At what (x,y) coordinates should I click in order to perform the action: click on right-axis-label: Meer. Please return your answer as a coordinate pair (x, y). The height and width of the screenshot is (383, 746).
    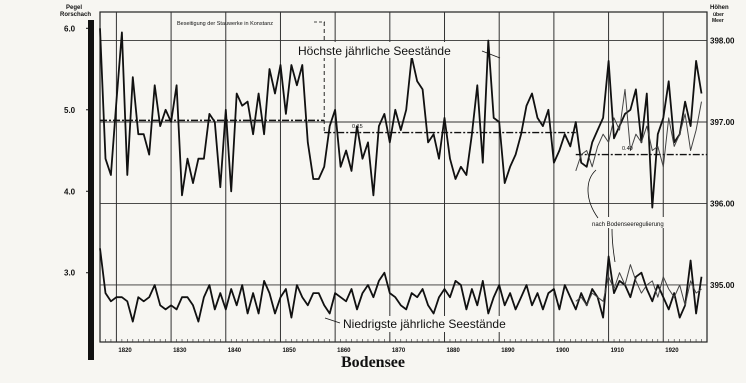
    Looking at the image, I should click on (718, 21).